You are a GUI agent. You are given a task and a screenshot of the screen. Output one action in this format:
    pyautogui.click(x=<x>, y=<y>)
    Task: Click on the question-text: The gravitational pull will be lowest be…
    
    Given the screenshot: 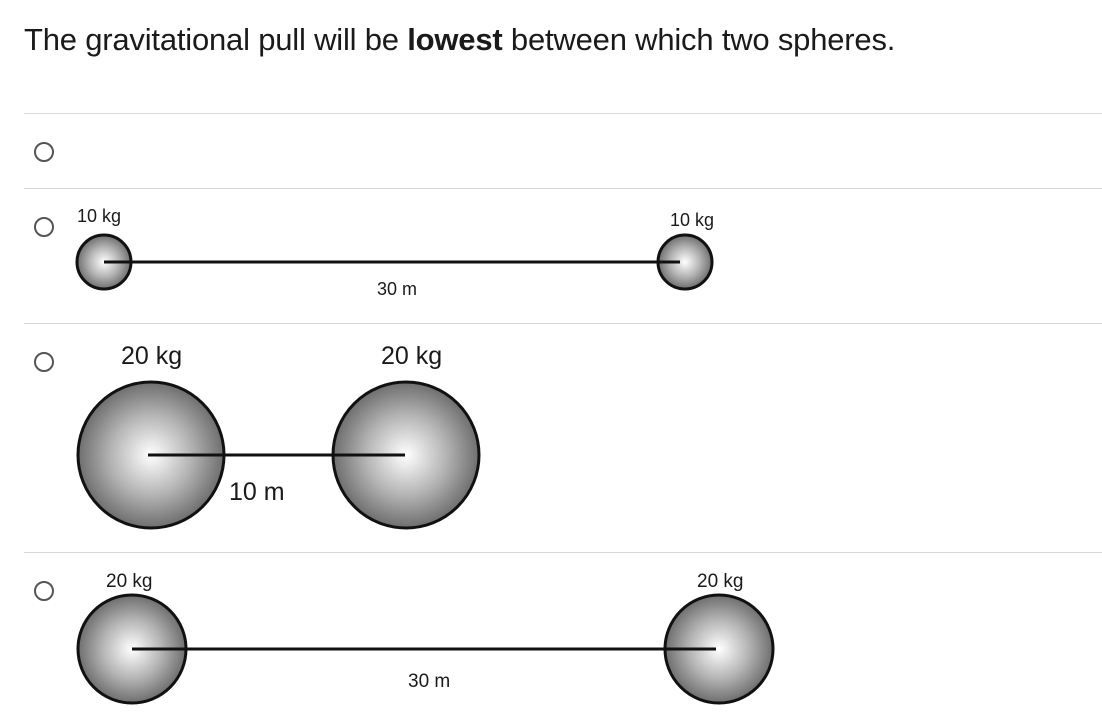 What is the action you would take?
    pyautogui.click(x=459, y=40)
    